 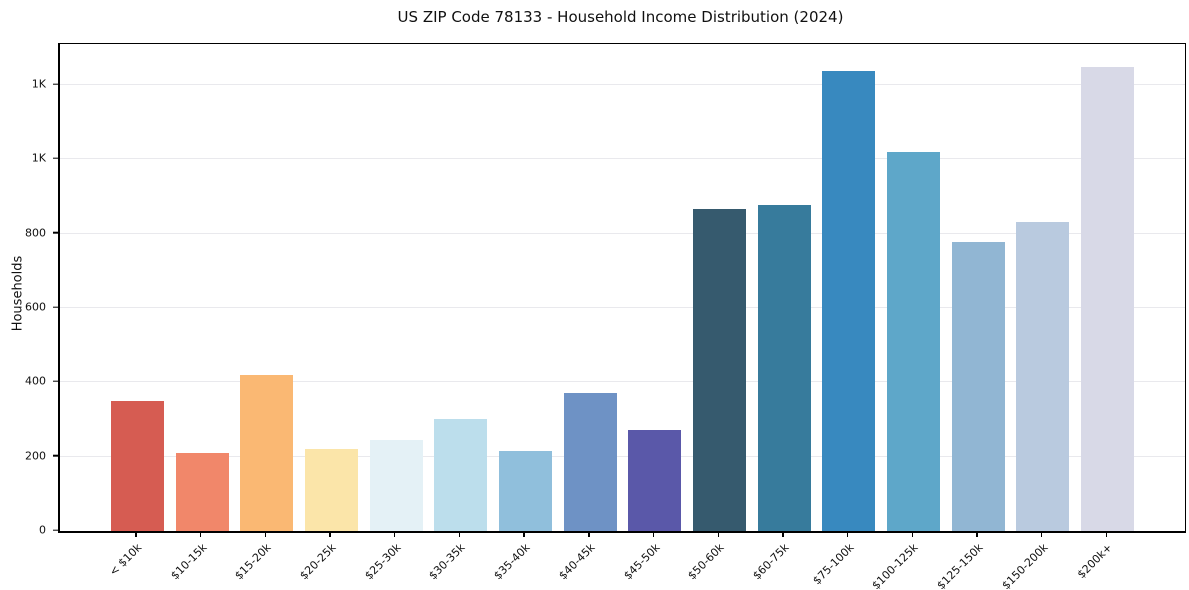 What do you see at coordinates (35, 381) in the screenshot?
I see `y-tick-label: 400` at bounding box center [35, 381].